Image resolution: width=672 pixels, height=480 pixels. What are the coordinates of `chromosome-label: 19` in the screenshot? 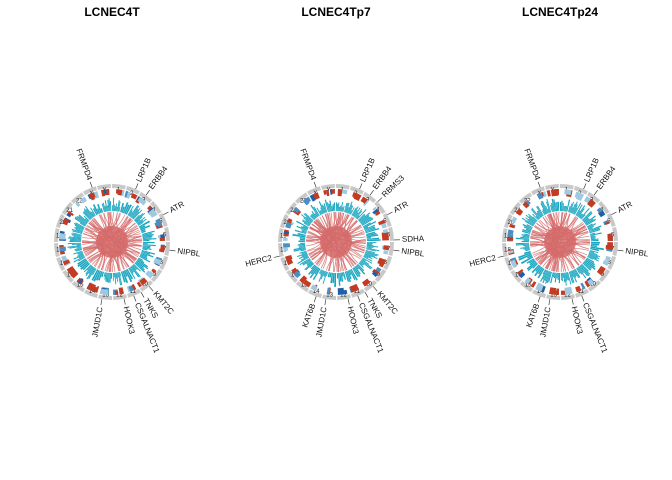 It's located at (283, 237).